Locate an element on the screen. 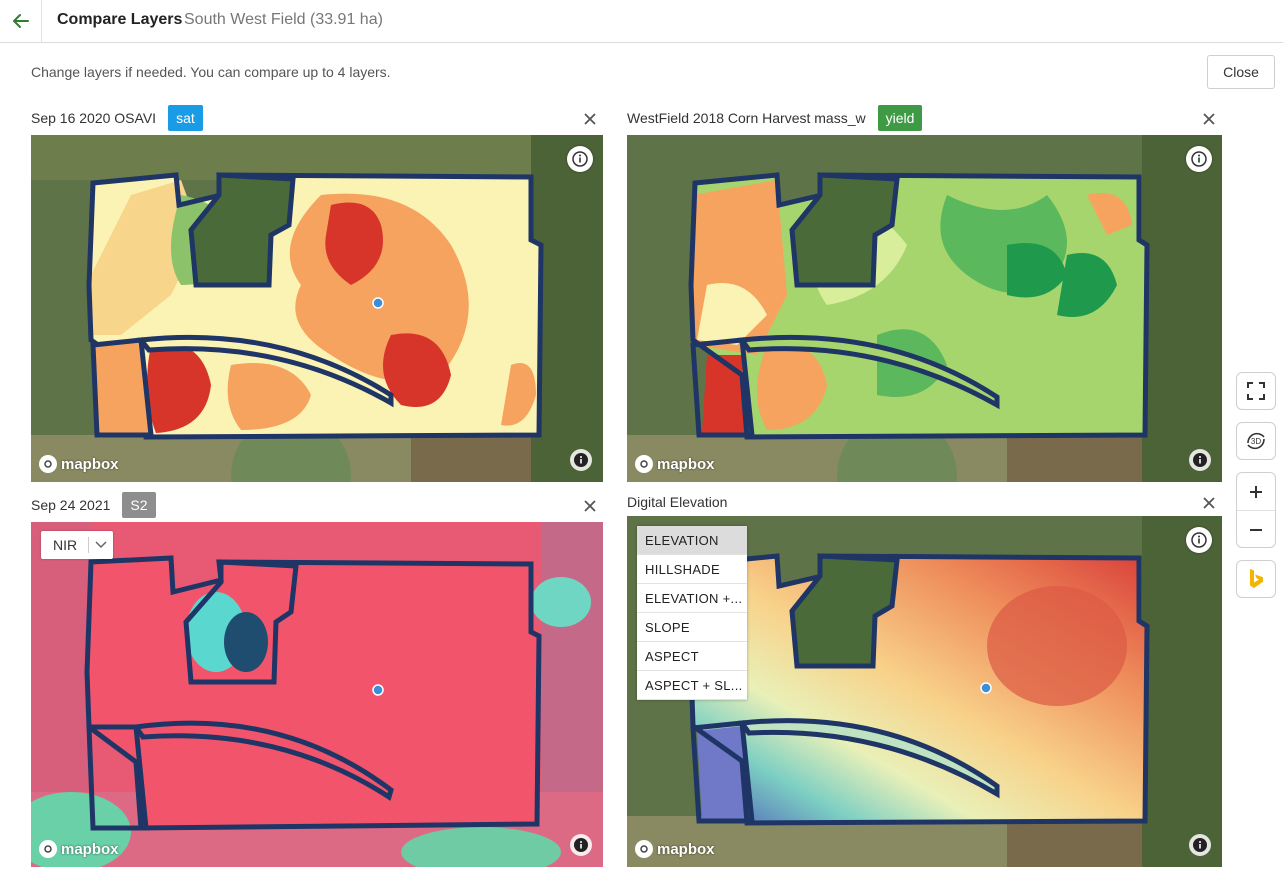 The image size is (1283, 871). fit-bounds-button is located at coordinates (1256, 391).